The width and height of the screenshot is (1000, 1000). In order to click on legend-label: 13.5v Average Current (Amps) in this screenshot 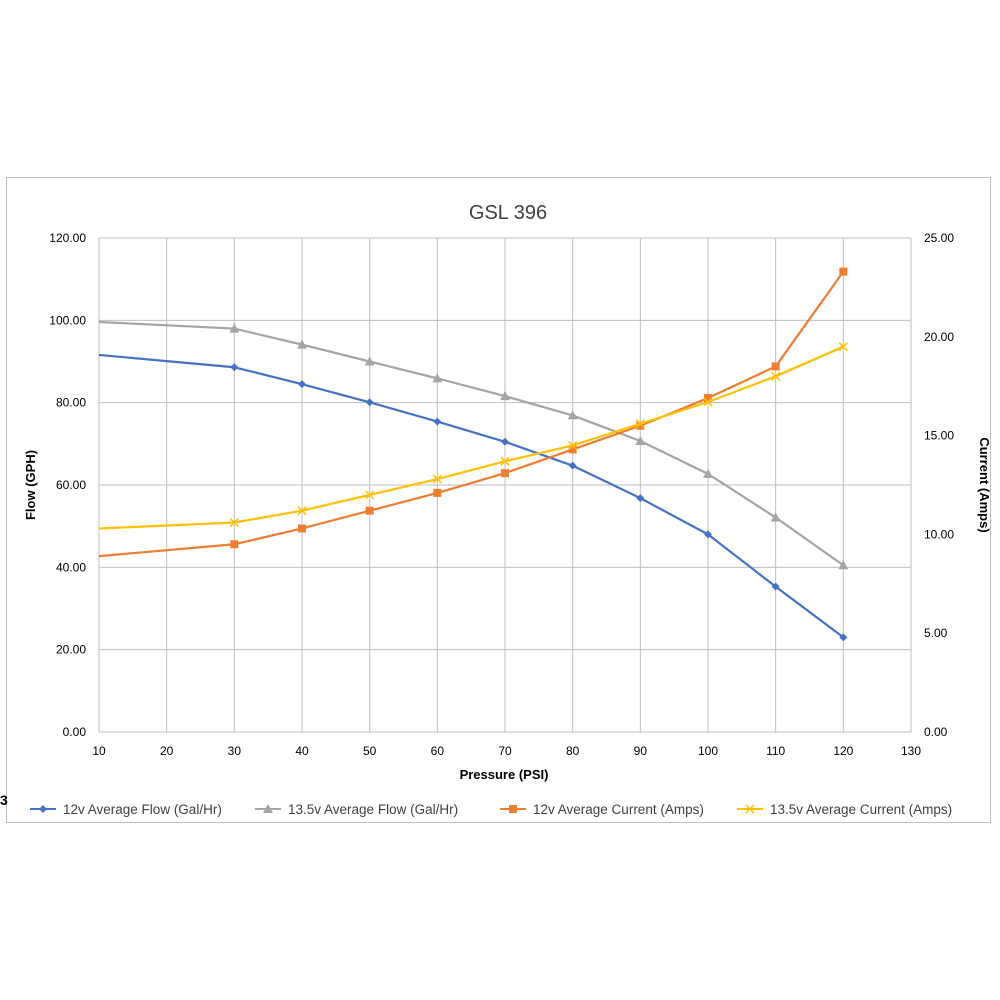, I will do `click(861, 809)`.